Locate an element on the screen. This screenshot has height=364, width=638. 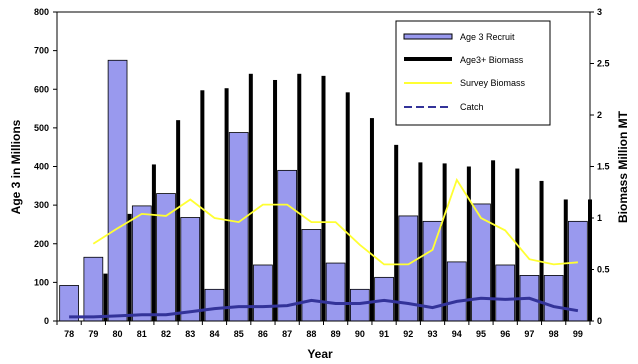
x-tick-label: 80 is located at coordinates (118, 334).